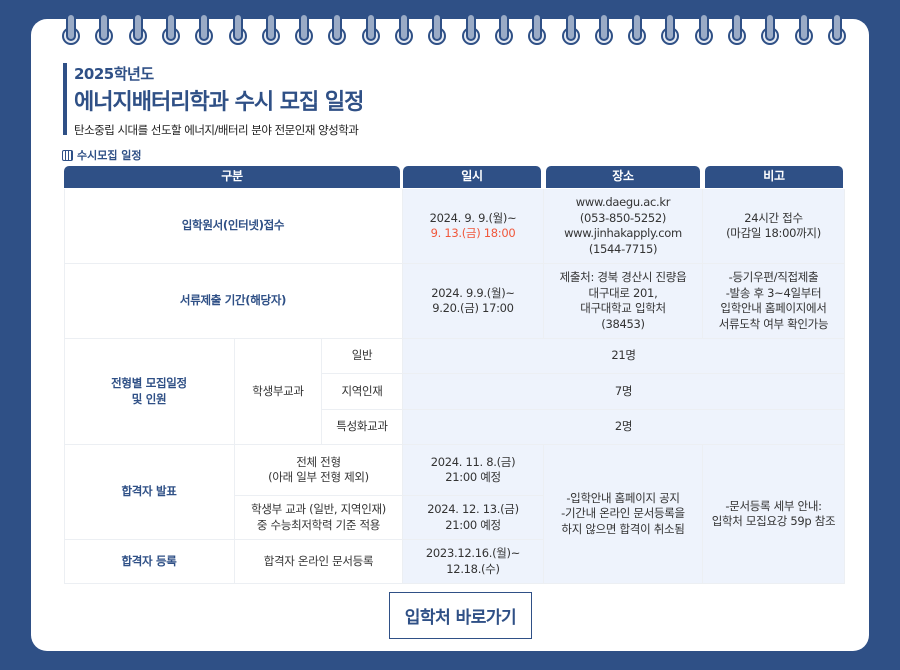 The width and height of the screenshot is (900, 670). Describe the element at coordinates (623, 177) in the screenshot. I see `col-header-place: 장소` at that location.